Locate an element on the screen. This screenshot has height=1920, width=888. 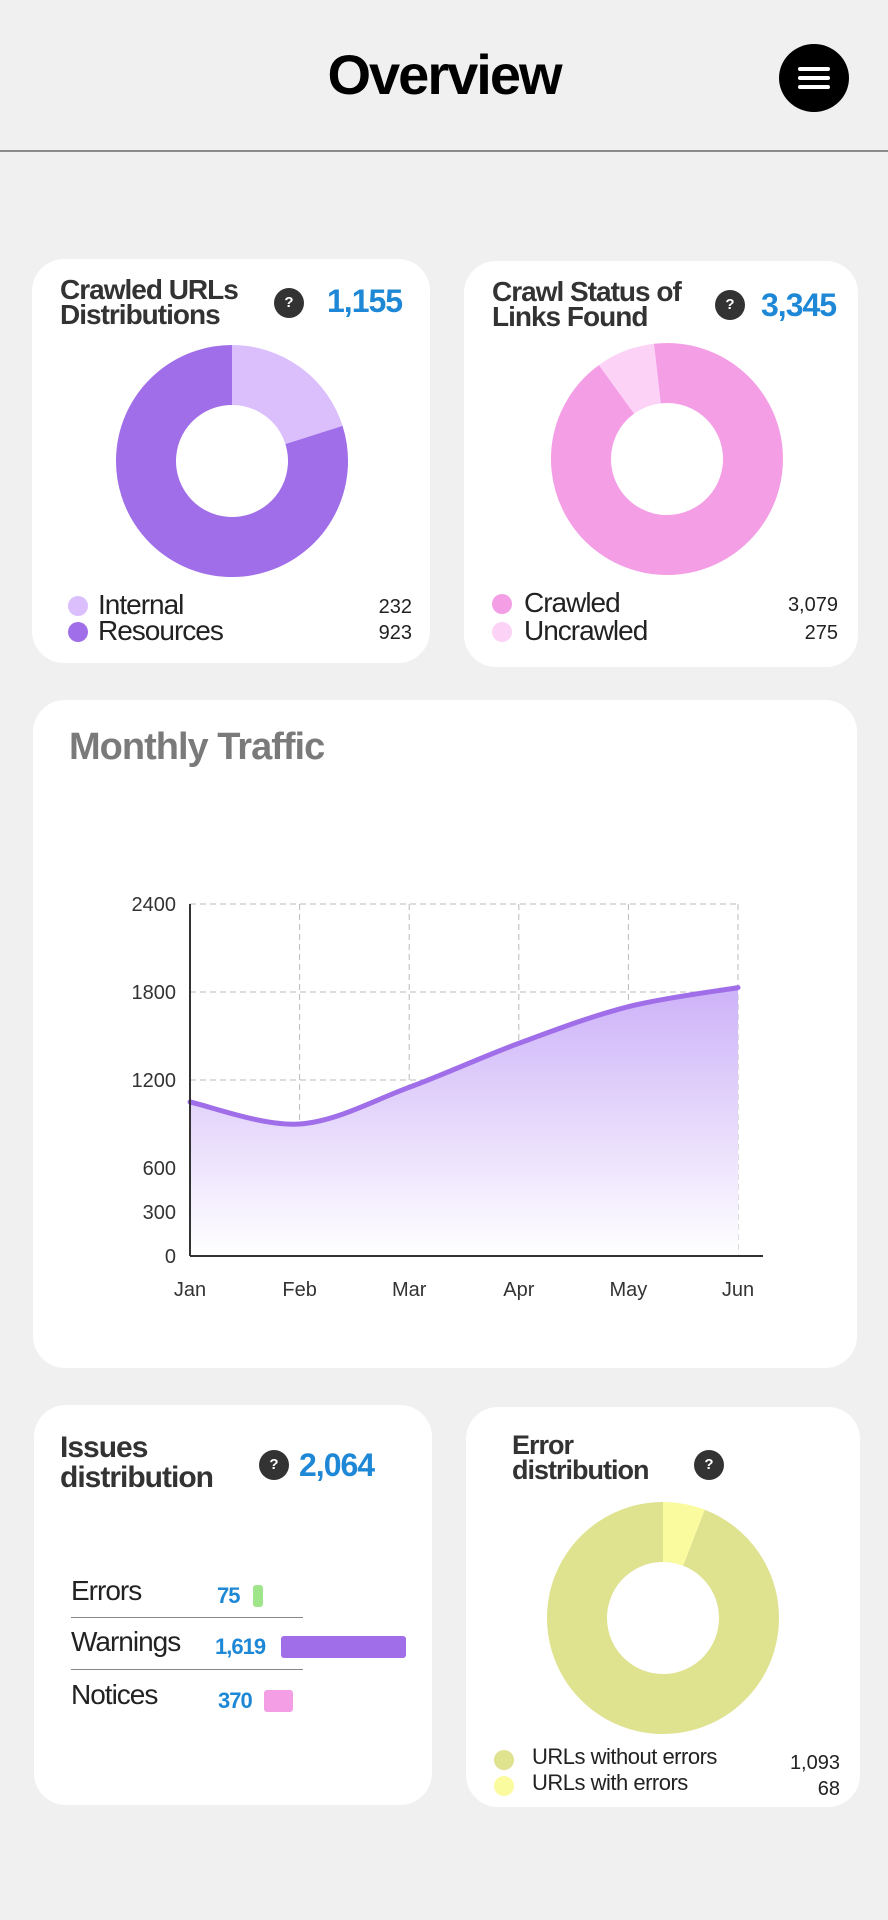
y-tick-label: 300 is located at coordinates (159, 1213).